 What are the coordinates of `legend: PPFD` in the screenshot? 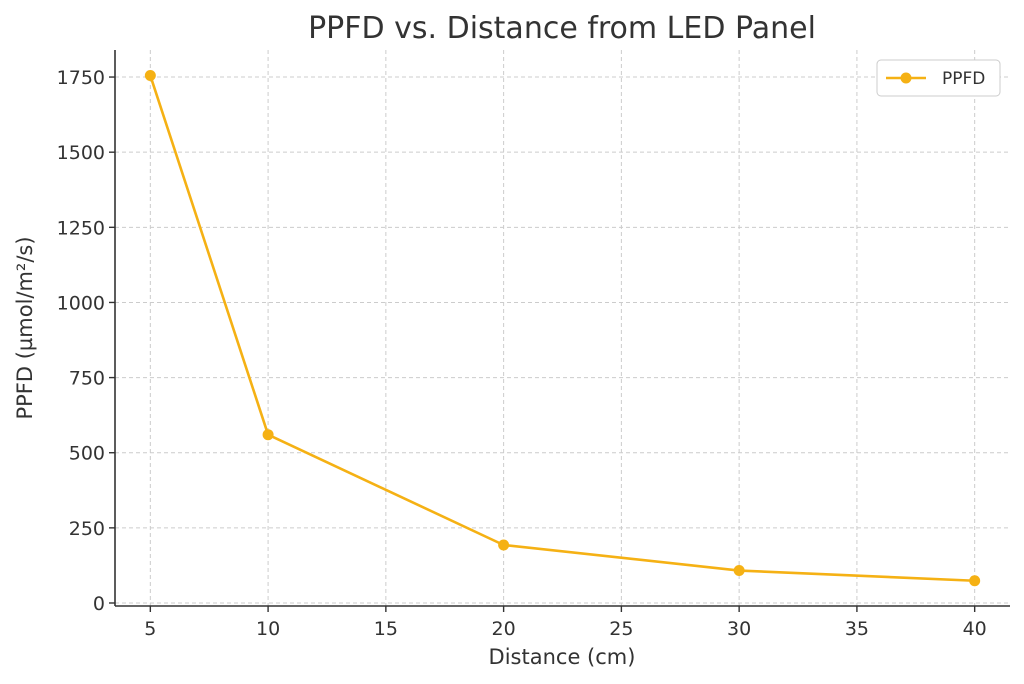 It's located at (938, 78).